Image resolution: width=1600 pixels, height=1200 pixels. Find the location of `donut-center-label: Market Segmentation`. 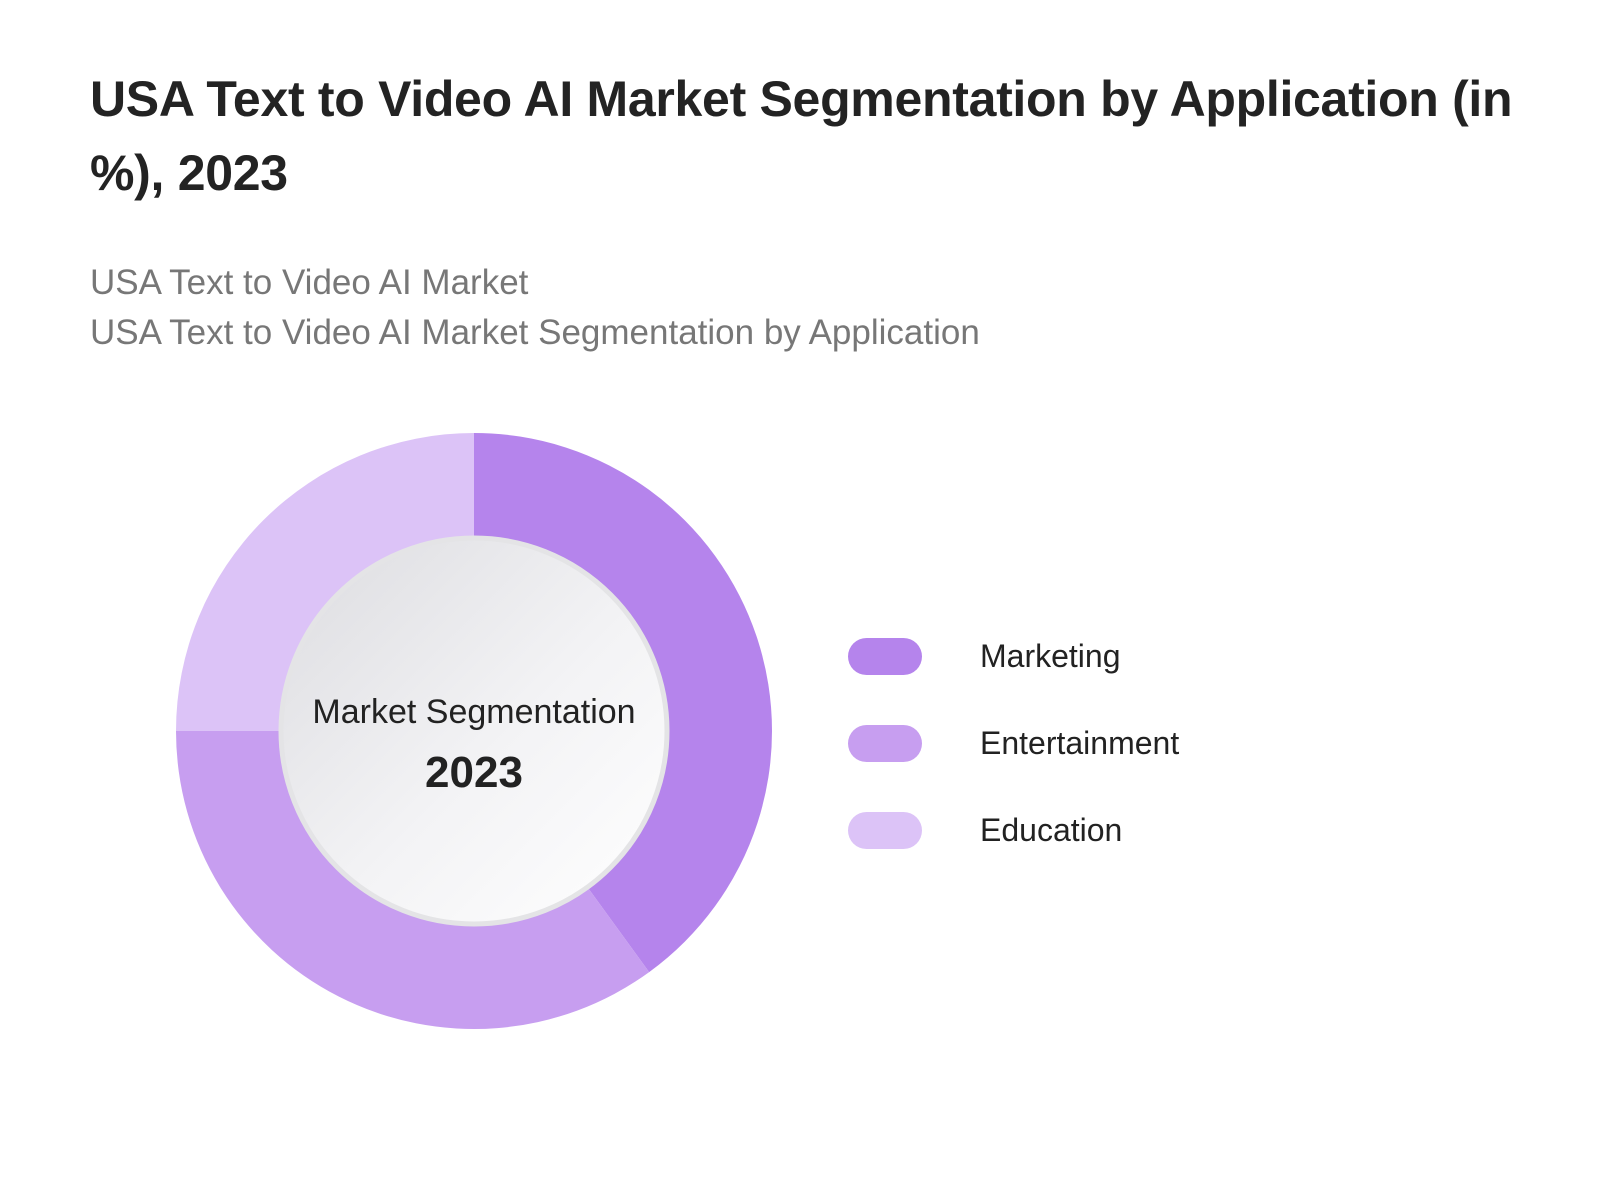

donut-center-label: Market Segmentation is located at coordinates (473, 712).